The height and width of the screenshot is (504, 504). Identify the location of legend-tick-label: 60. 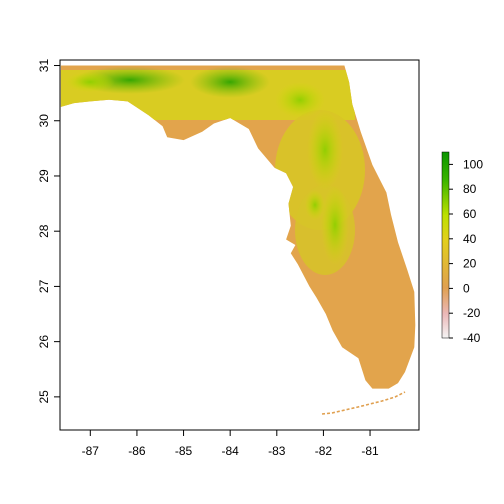
(470, 214).